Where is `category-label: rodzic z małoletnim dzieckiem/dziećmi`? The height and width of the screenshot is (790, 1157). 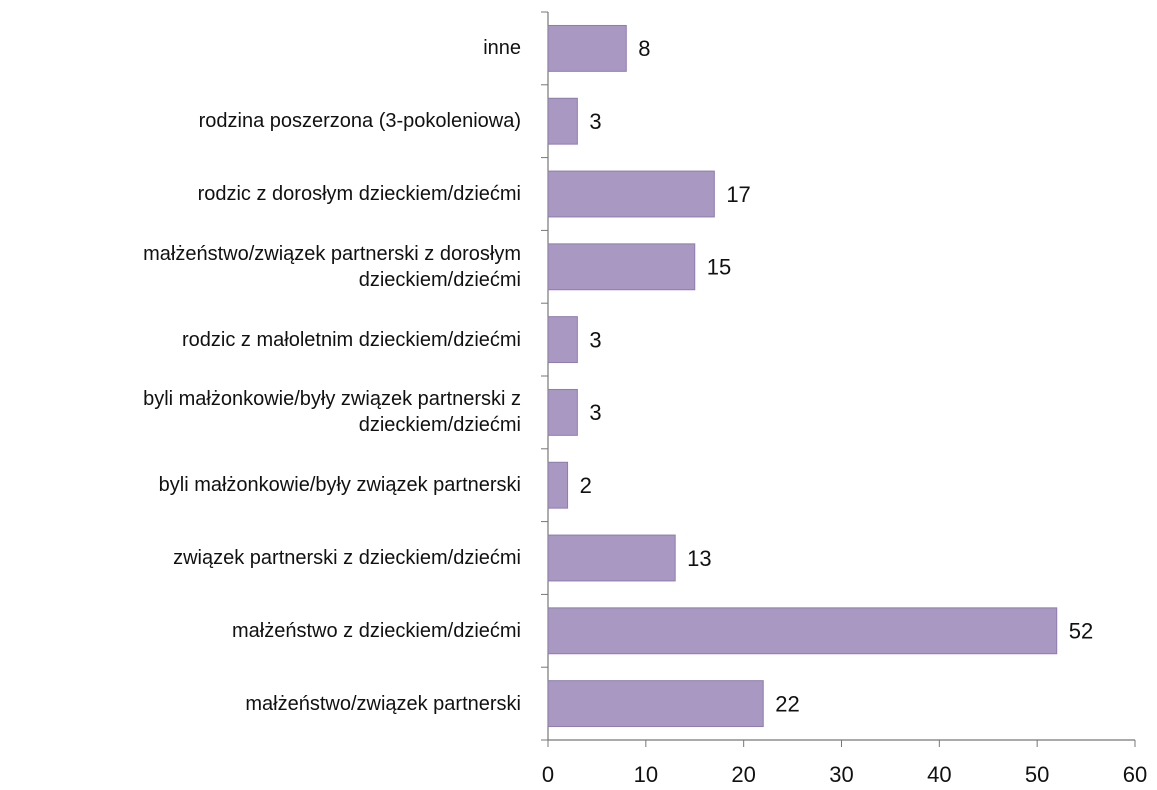
category-label: rodzic z małoletnim dzieckiem/dziećmi is located at coordinates (351, 339).